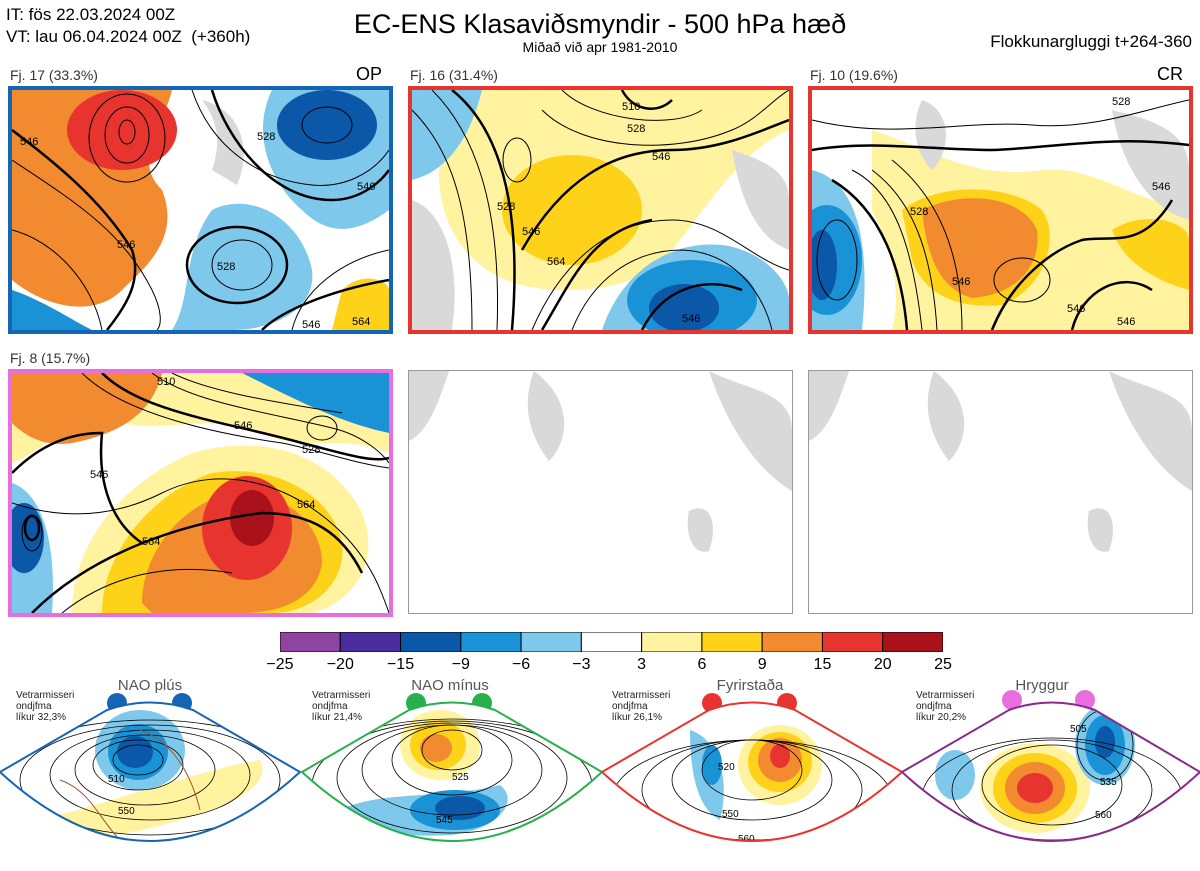  I want to click on contour-label: 565, so click(454, 855).